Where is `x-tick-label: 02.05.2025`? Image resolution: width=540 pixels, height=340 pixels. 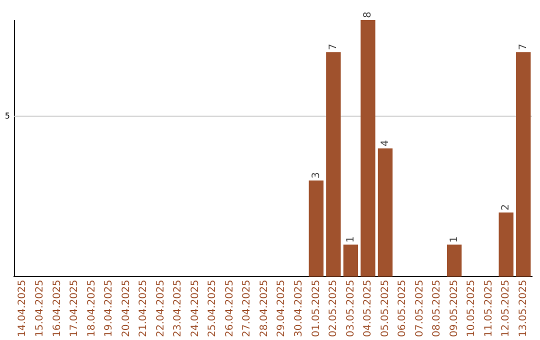 x-tick-label: 02.05.2025 is located at coordinates (334, 309).